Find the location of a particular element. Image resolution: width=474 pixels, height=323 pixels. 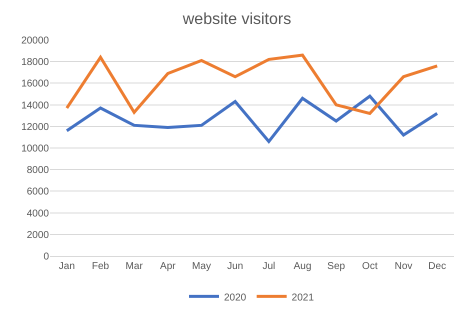

x-tick-label: Apr is located at coordinates (168, 266).